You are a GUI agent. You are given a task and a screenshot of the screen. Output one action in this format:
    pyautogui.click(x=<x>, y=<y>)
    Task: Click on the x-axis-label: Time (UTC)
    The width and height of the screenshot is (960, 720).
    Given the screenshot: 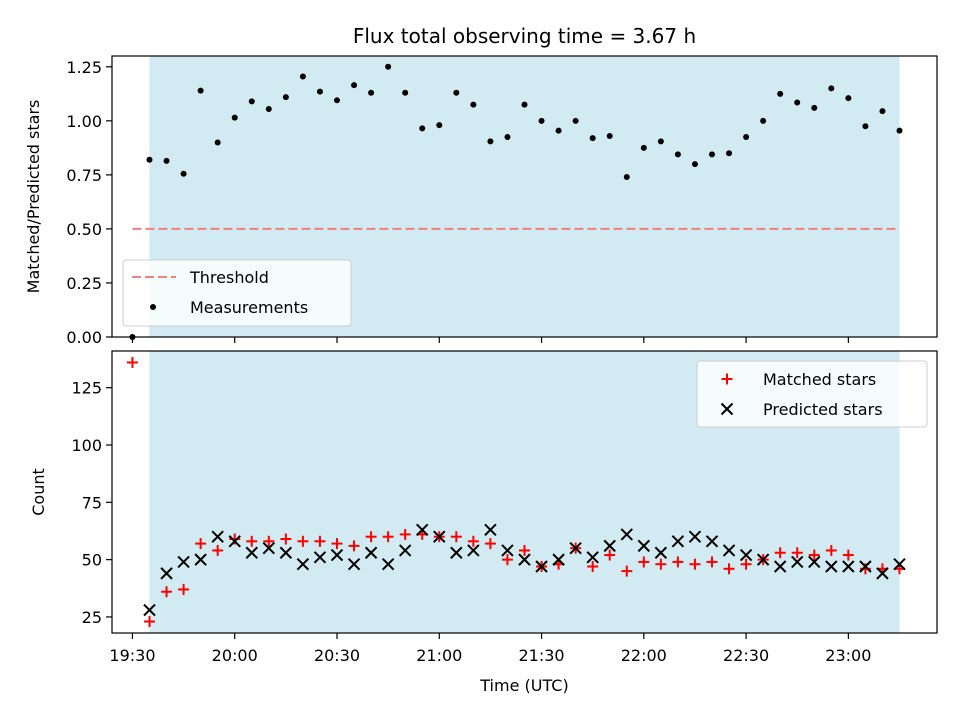 What is the action you would take?
    pyautogui.click(x=523, y=685)
    